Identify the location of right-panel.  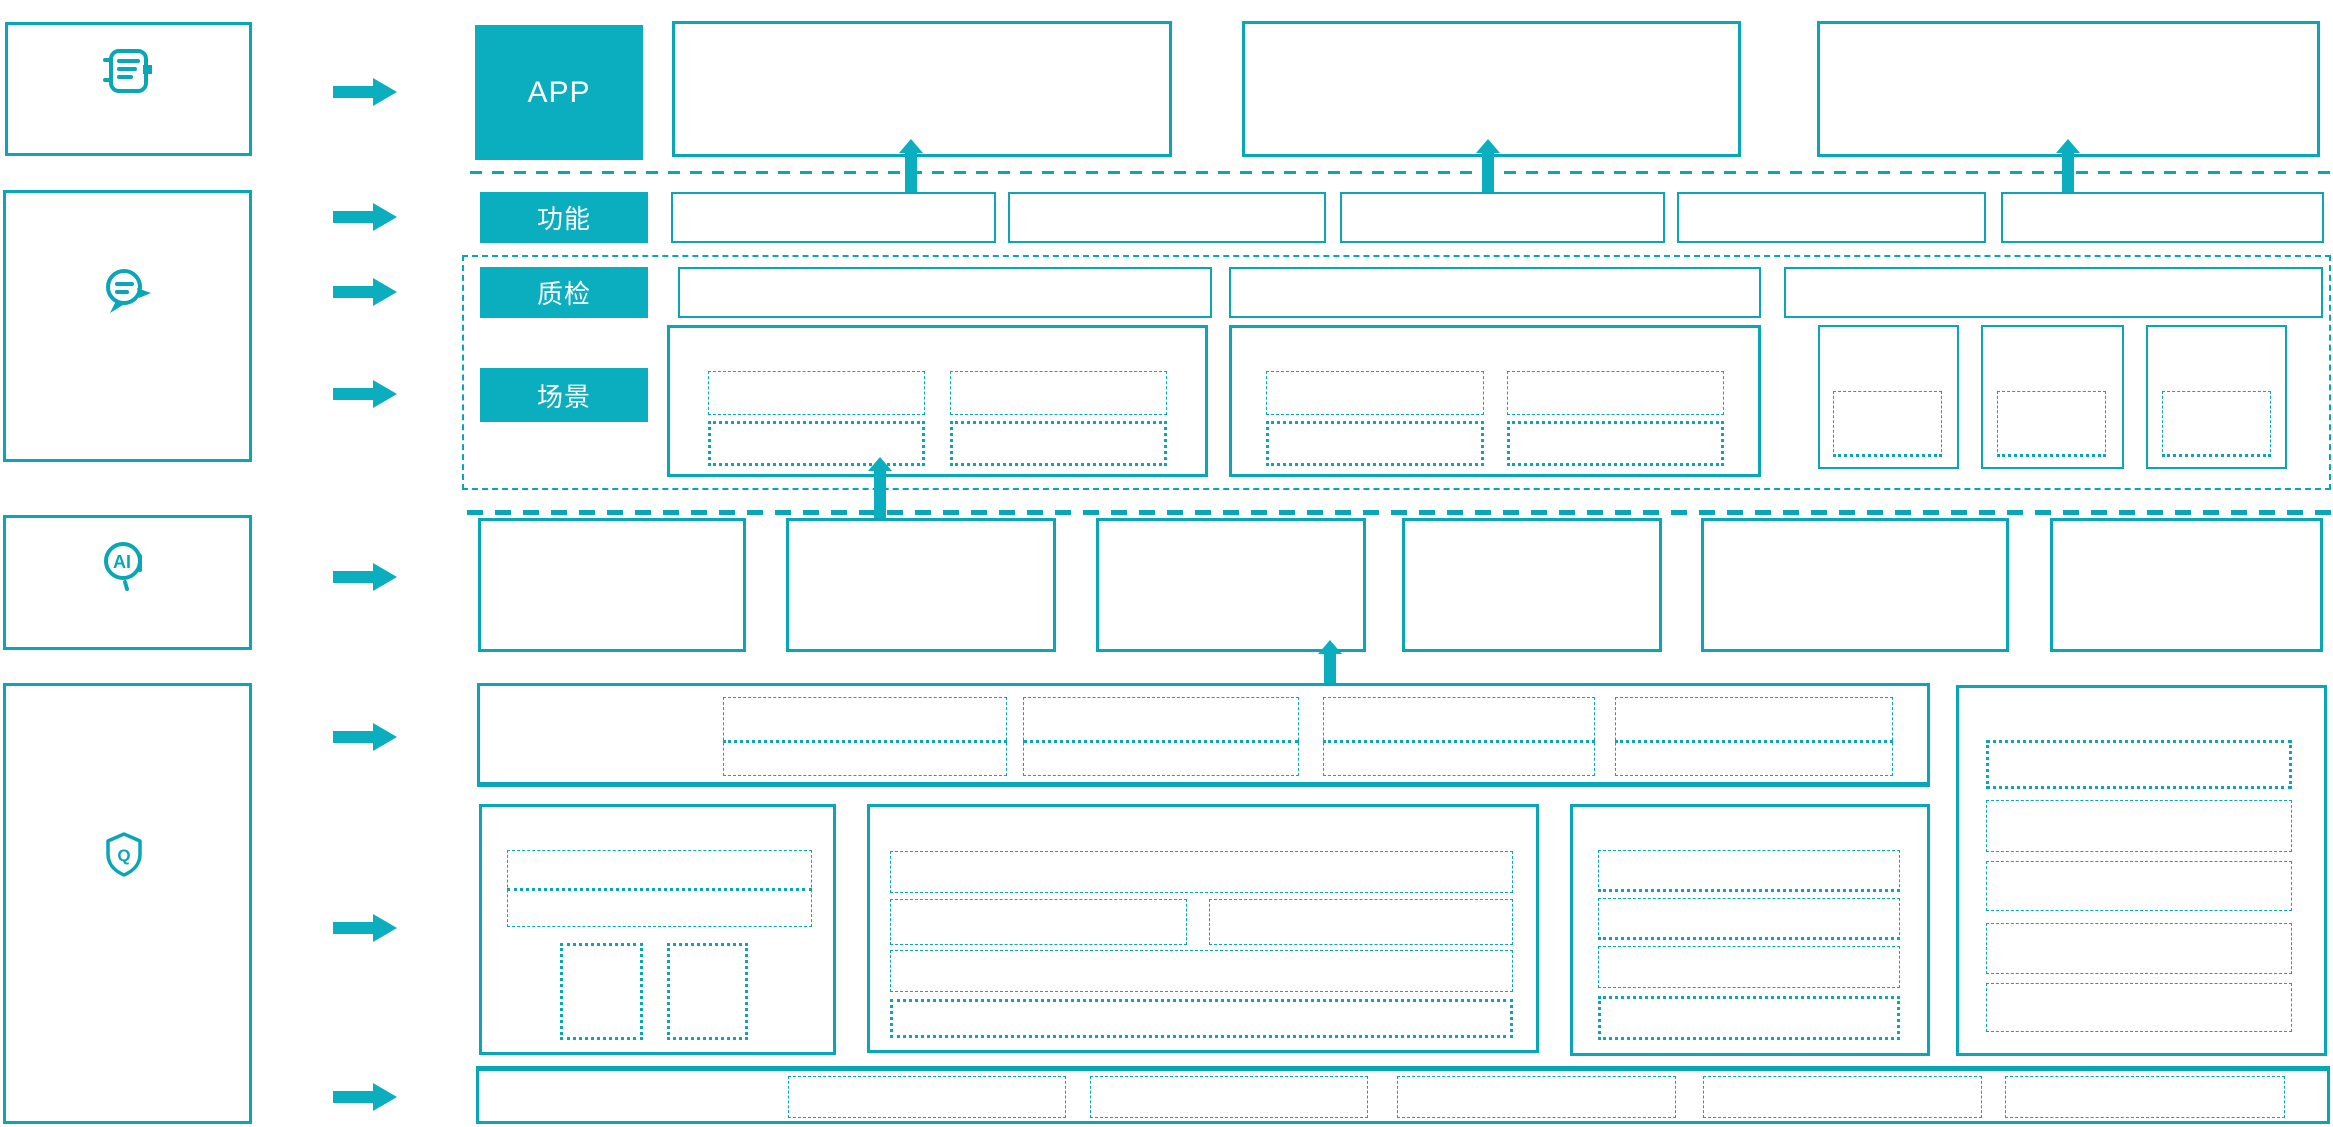
(2141, 870).